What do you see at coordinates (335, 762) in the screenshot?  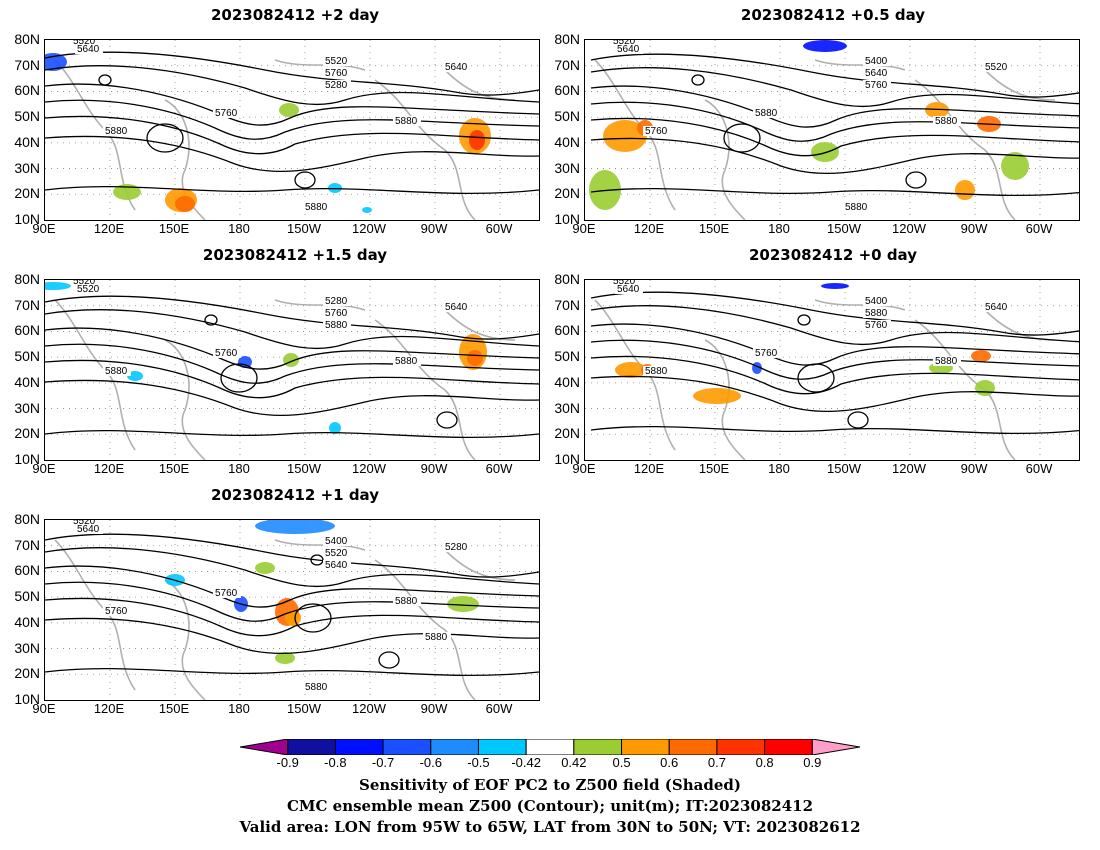 I see `colorbar-tick-label: -0.8` at bounding box center [335, 762].